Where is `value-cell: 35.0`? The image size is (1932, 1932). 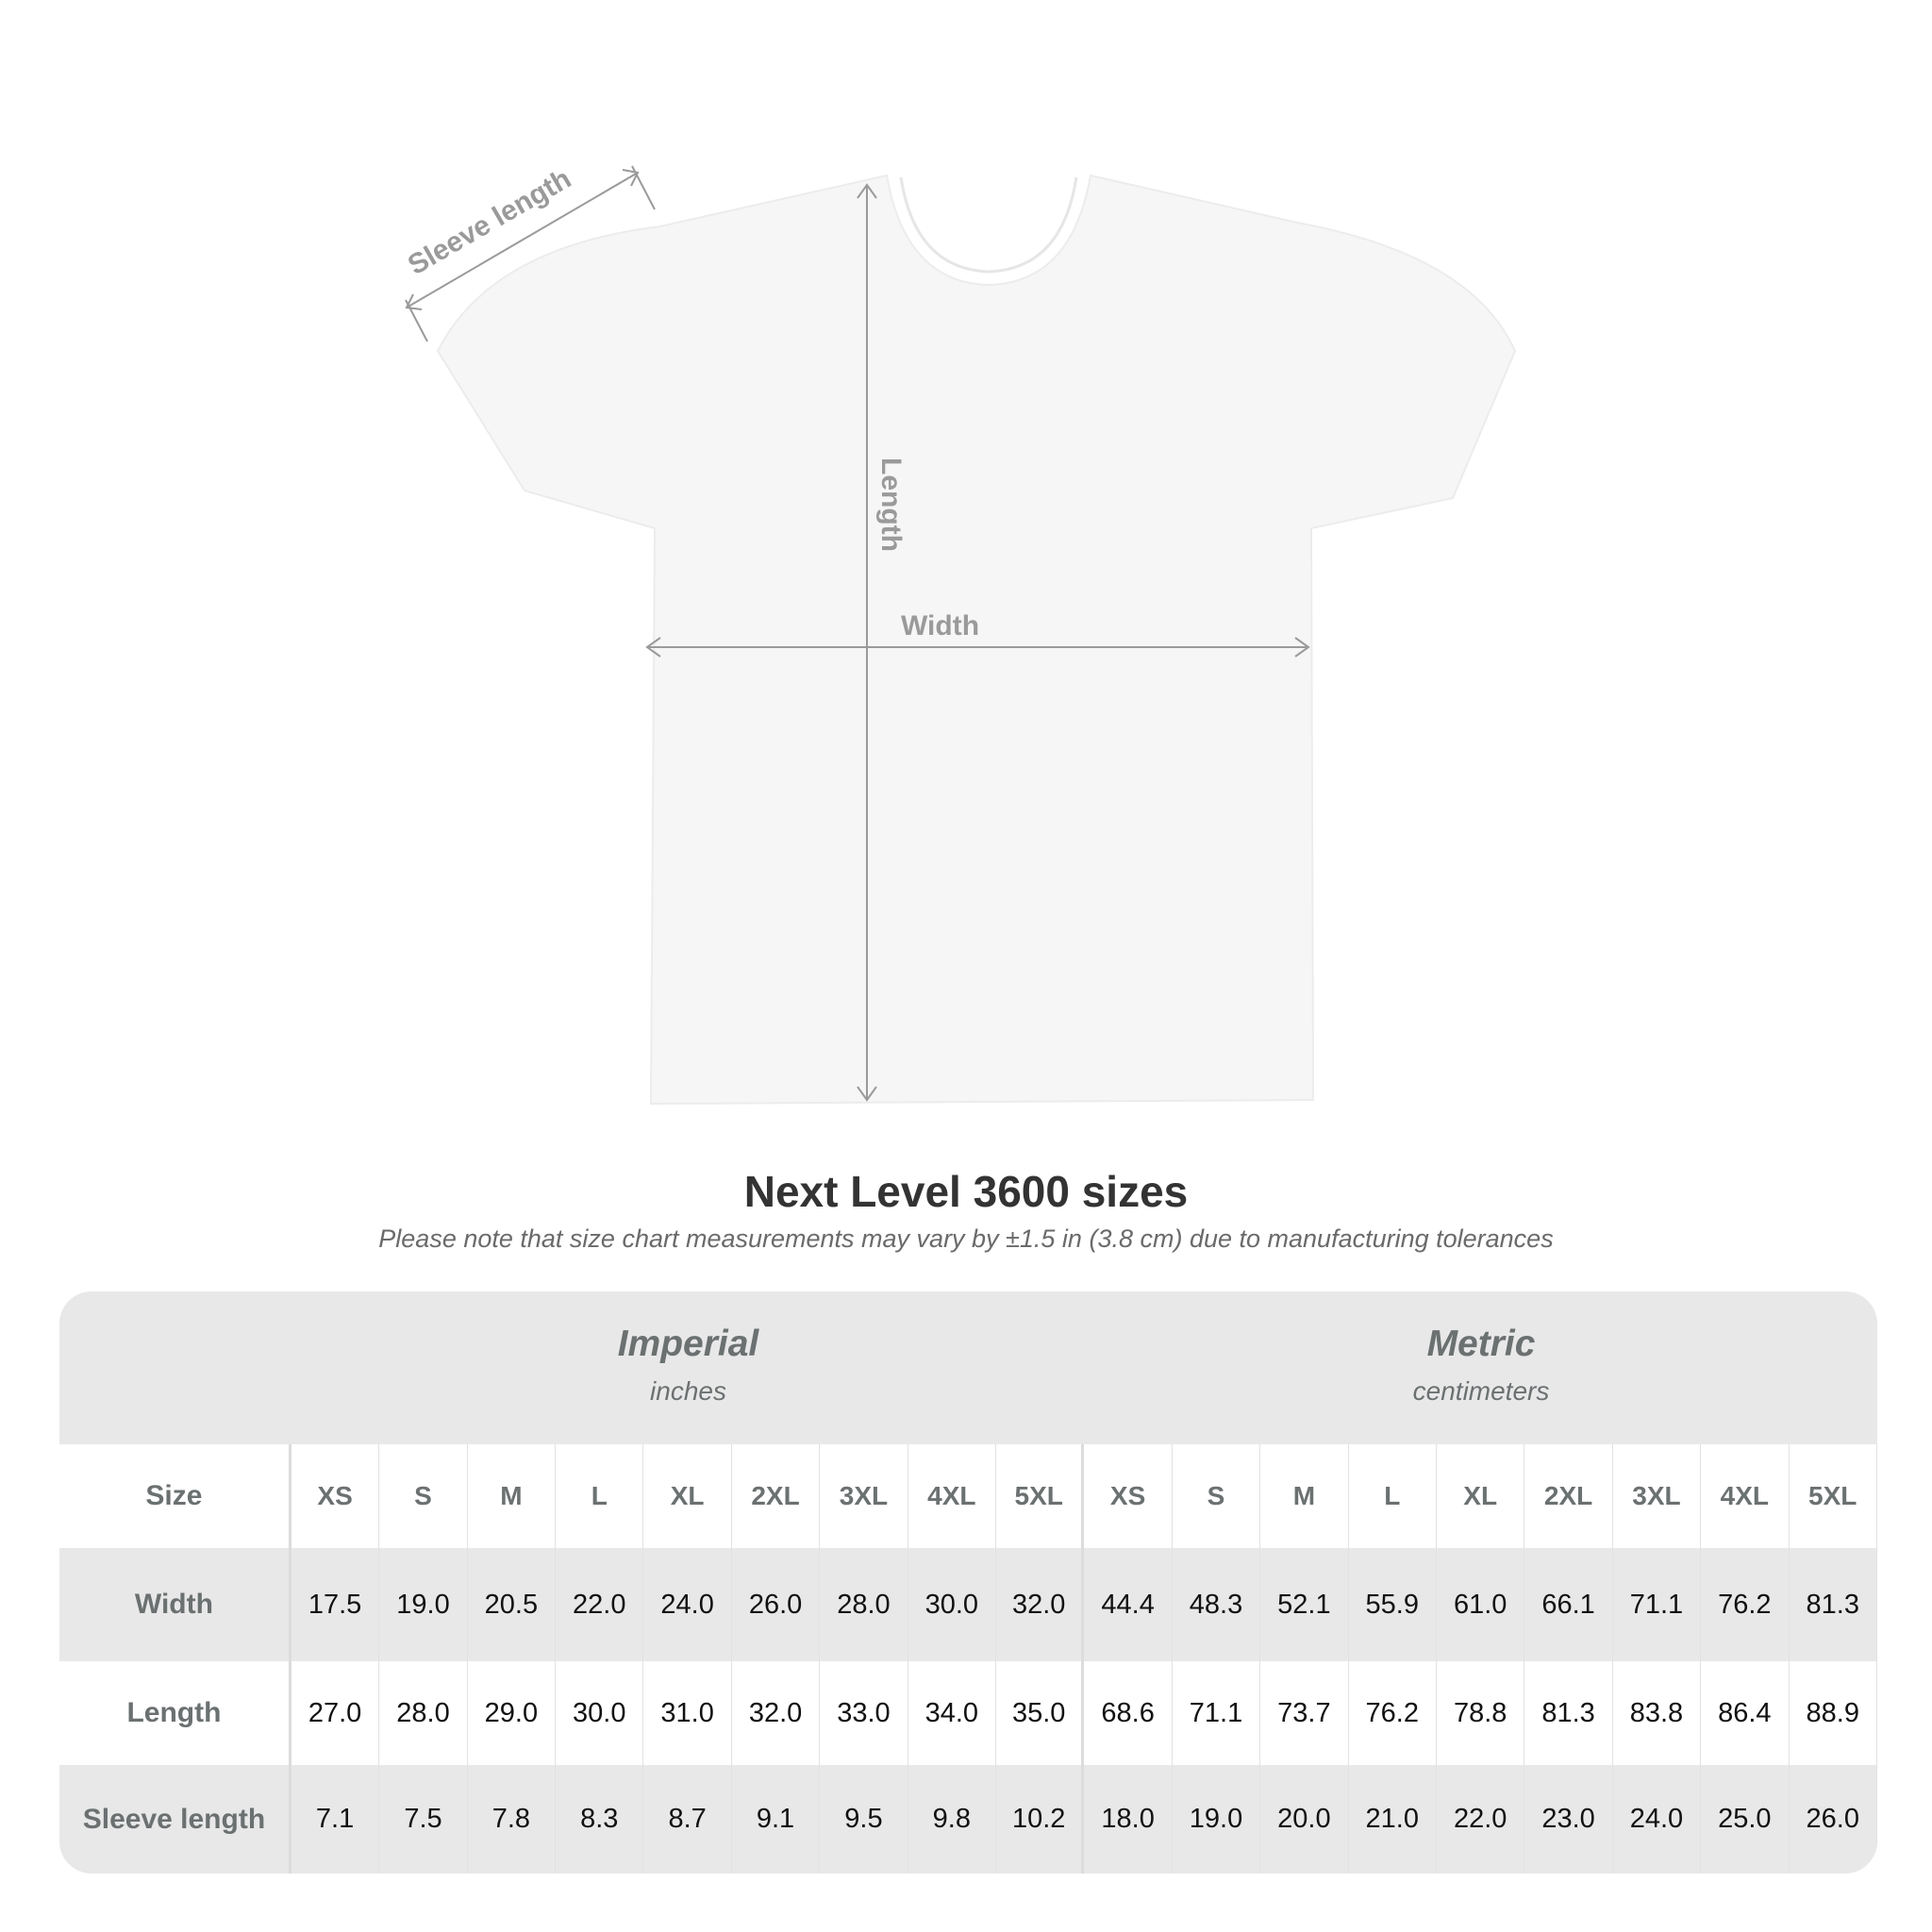 value-cell: 35.0 is located at coordinates (1040, 1713).